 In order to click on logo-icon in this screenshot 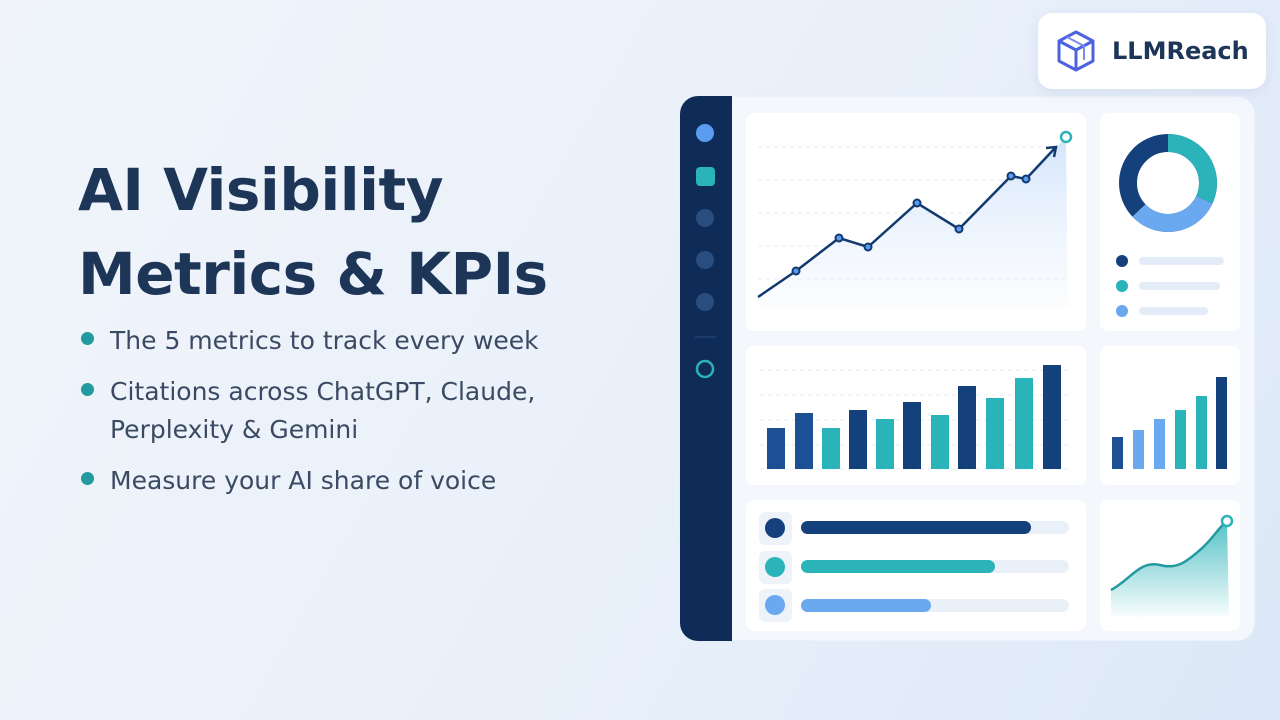, I will do `click(1076, 51)`.